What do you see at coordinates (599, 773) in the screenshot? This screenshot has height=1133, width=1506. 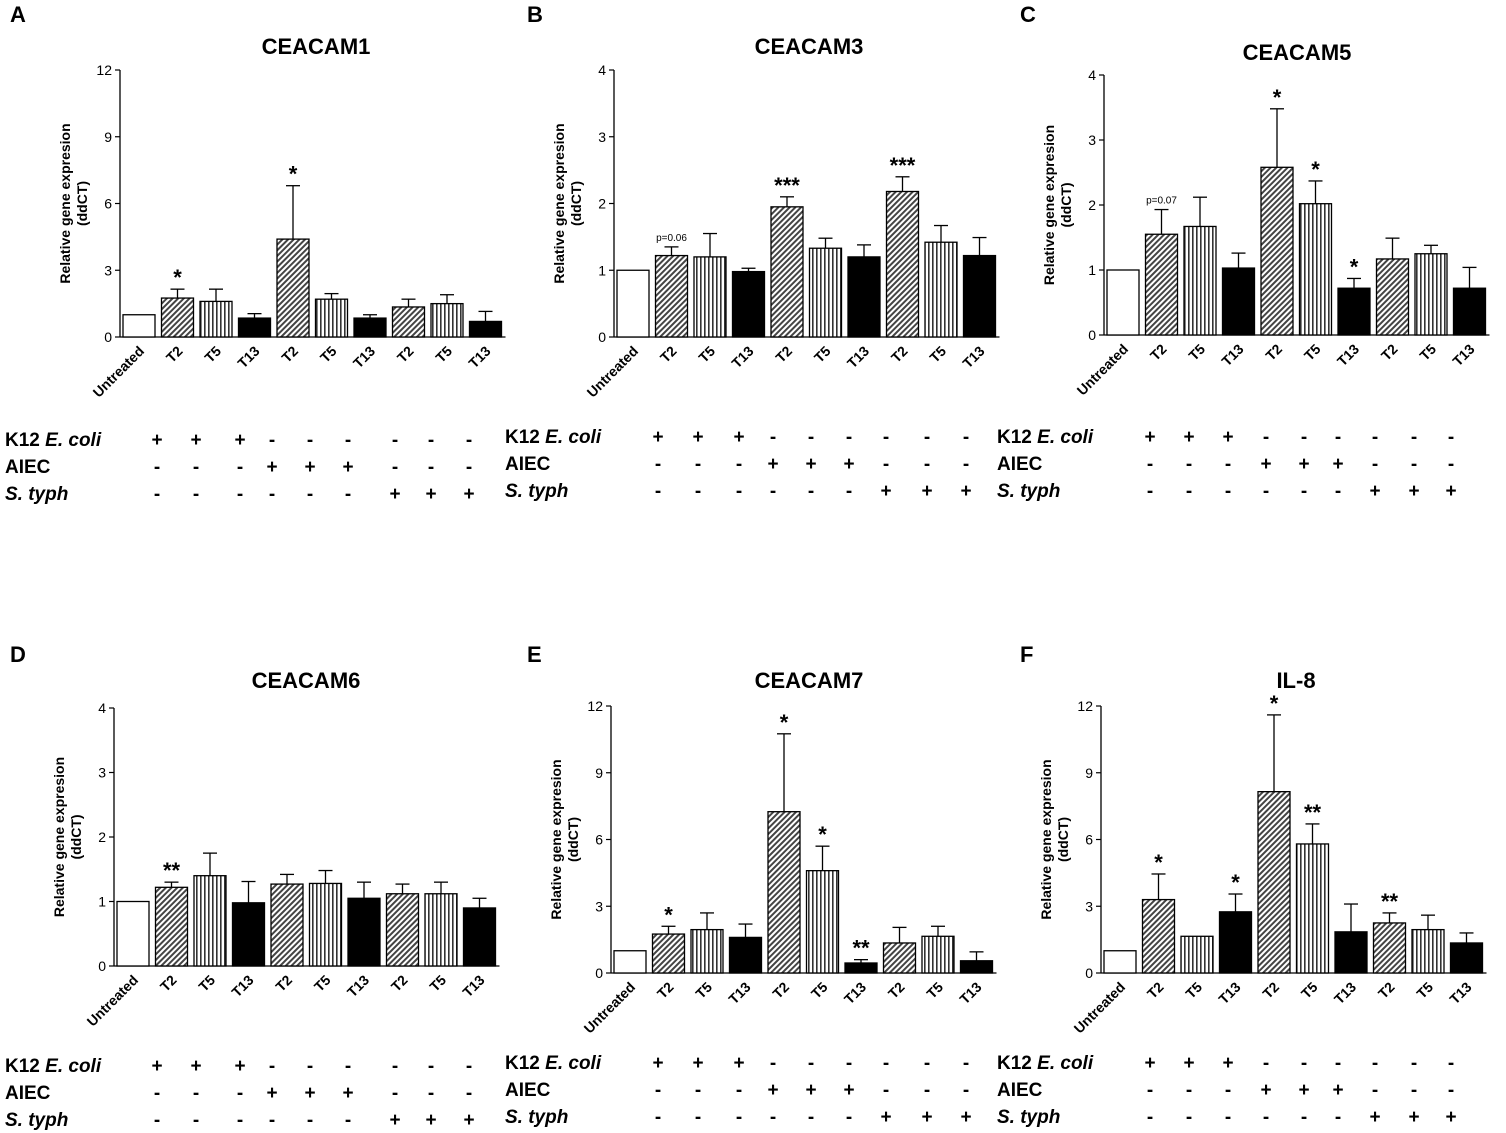 I see `y-tick-label: 9` at bounding box center [599, 773].